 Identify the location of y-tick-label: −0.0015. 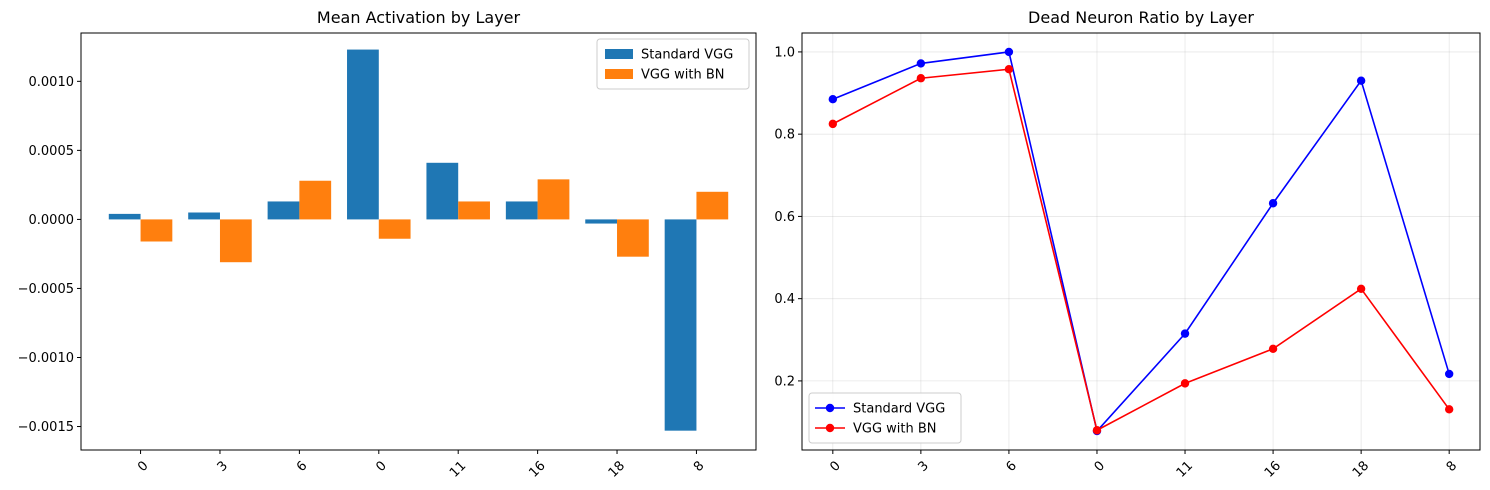
(46, 427).